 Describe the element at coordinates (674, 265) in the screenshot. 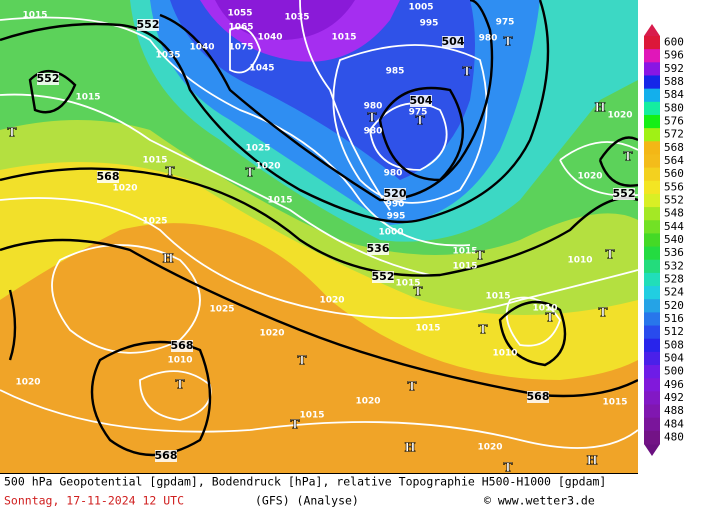

I see `legend-label: 532` at that location.